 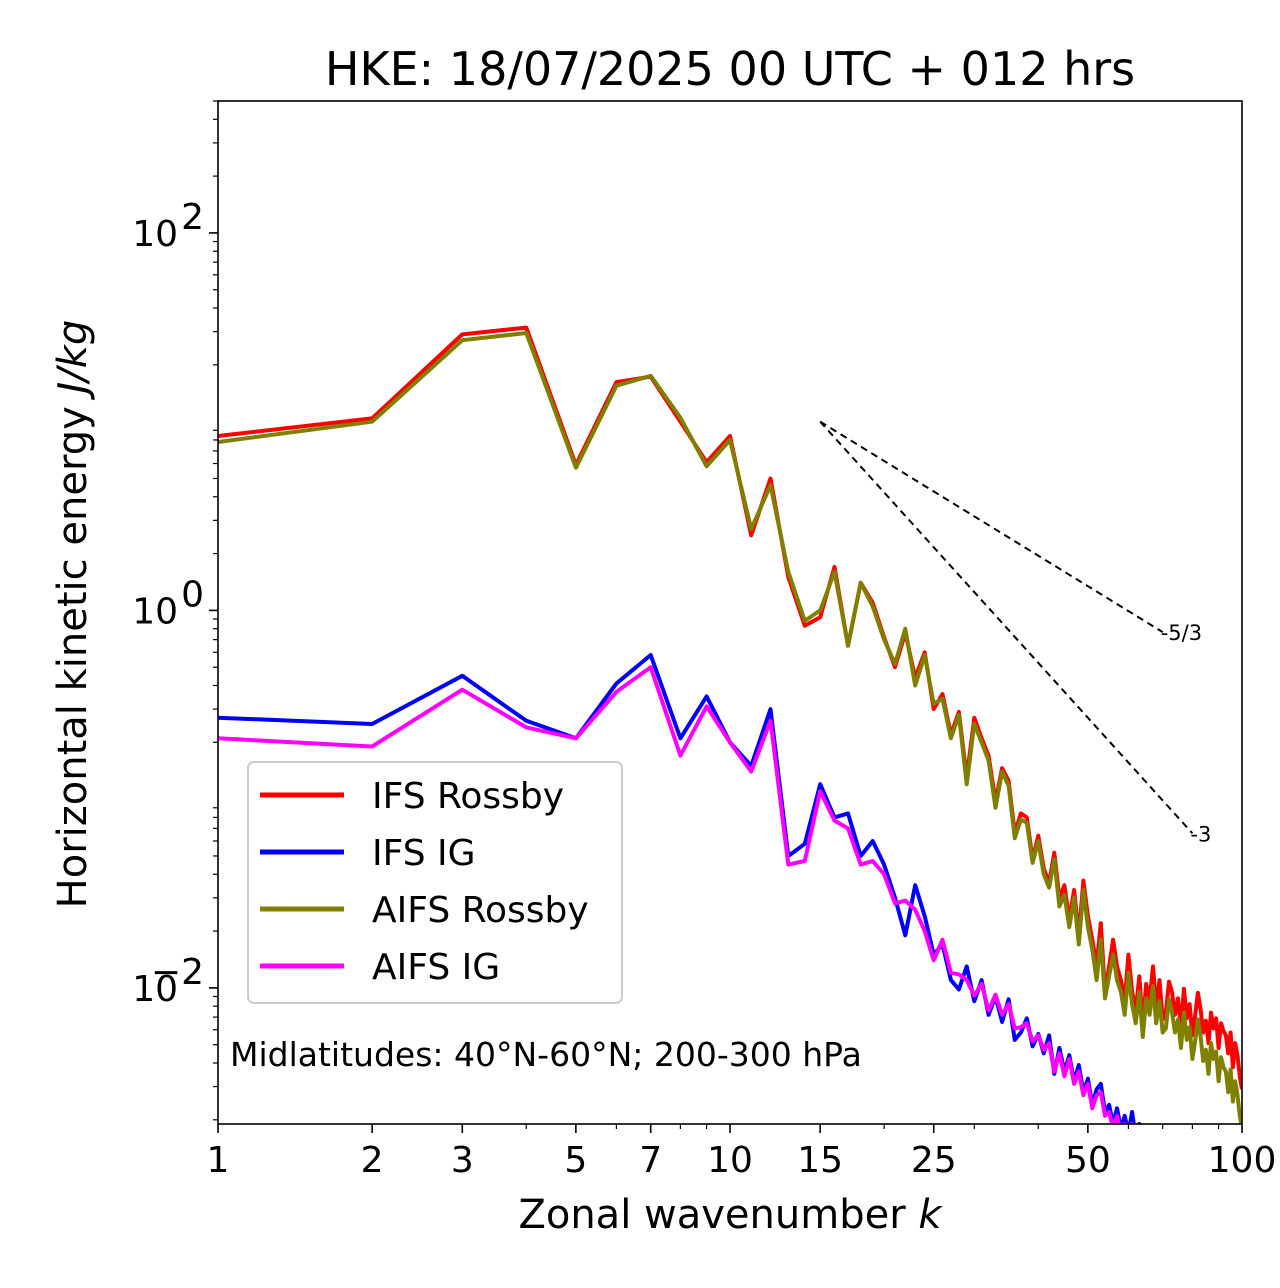 I want to click on legend: IFS Rossby IFS IG AIFS Rossby AIFS IG, so click(x=435, y=882).